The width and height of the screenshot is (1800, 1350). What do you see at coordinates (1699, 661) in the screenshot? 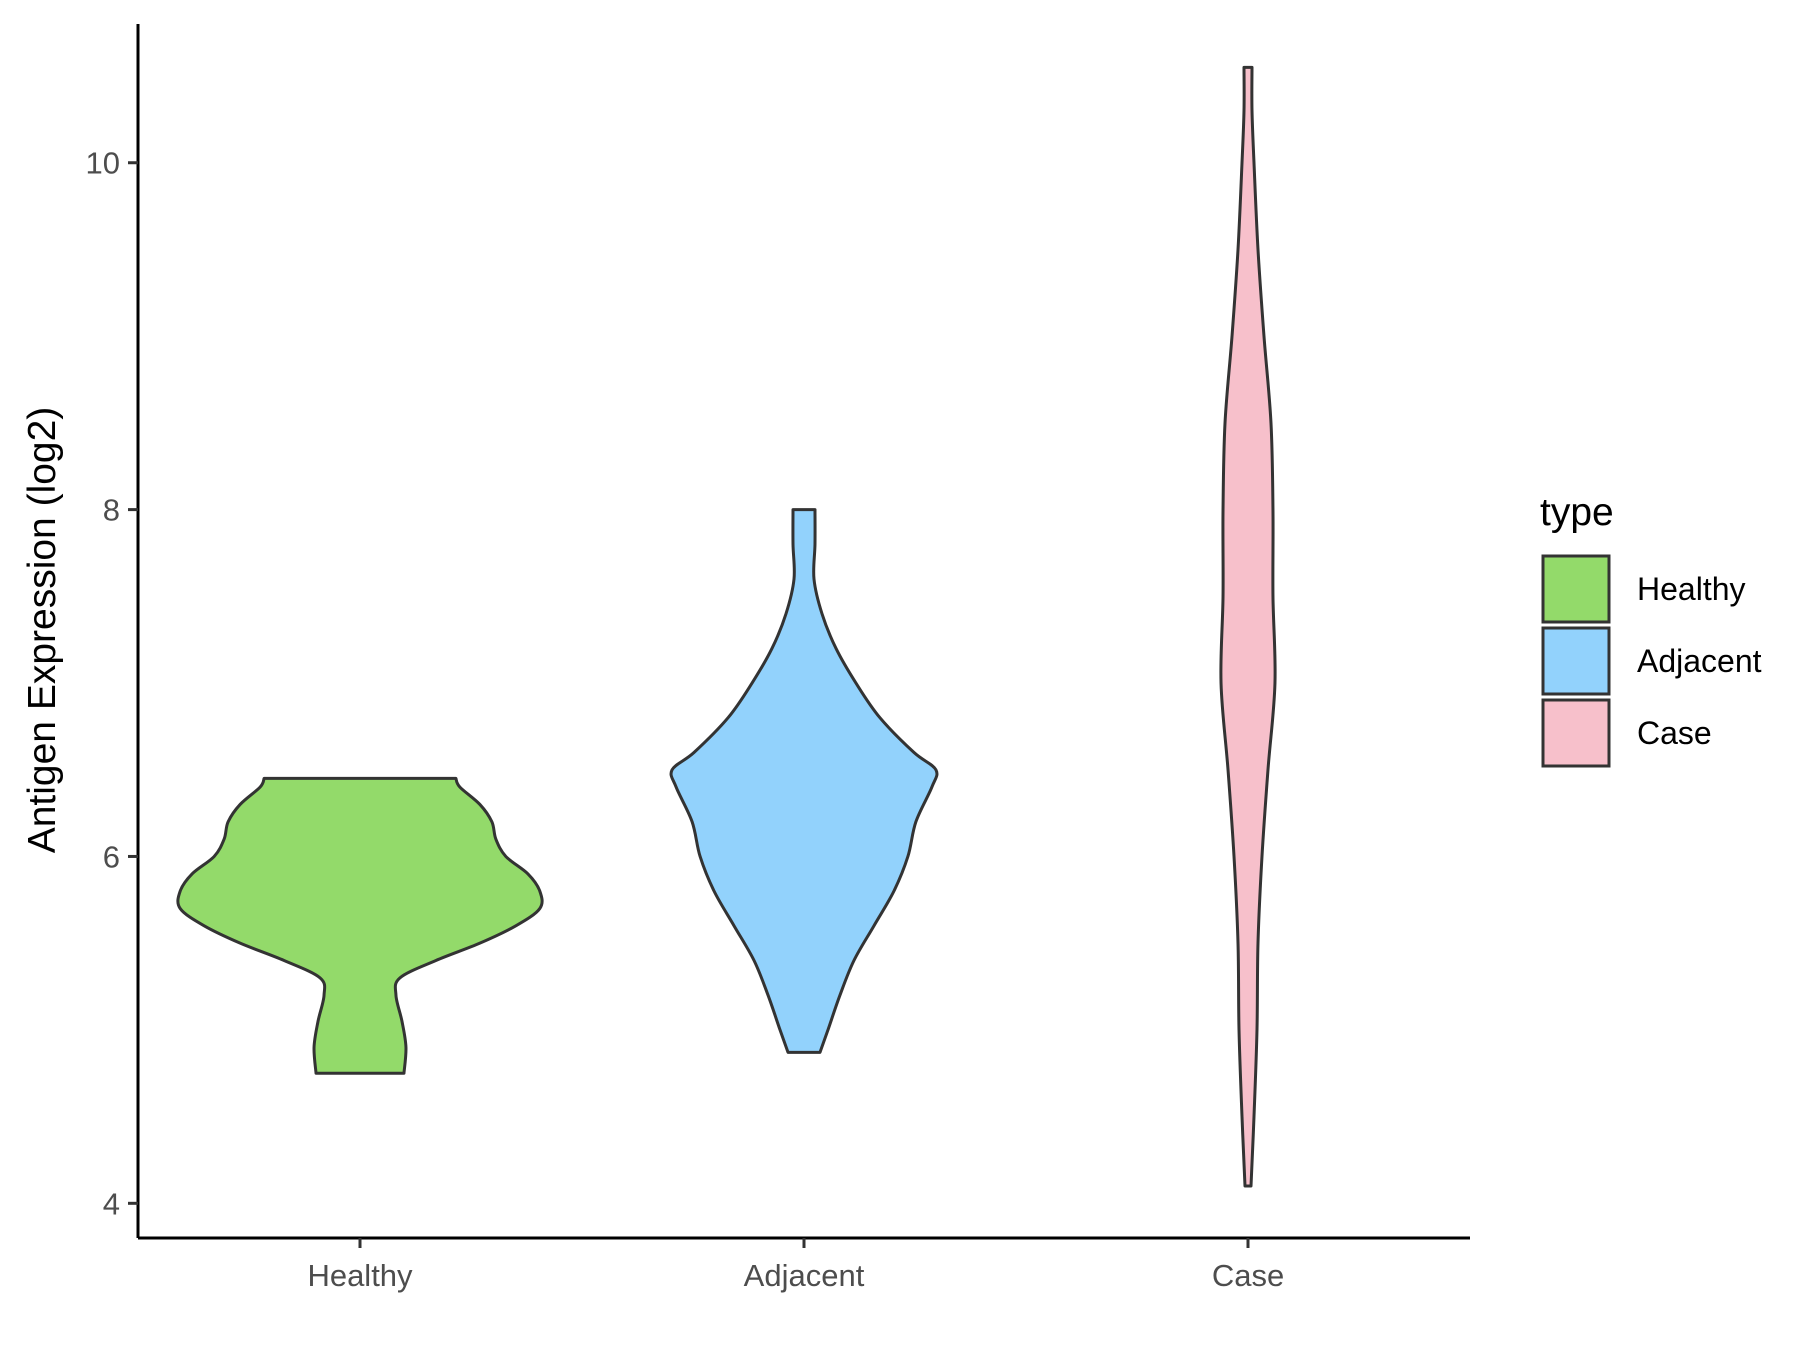
I see `legend-label-adjacent: Adjacent` at bounding box center [1699, 661].